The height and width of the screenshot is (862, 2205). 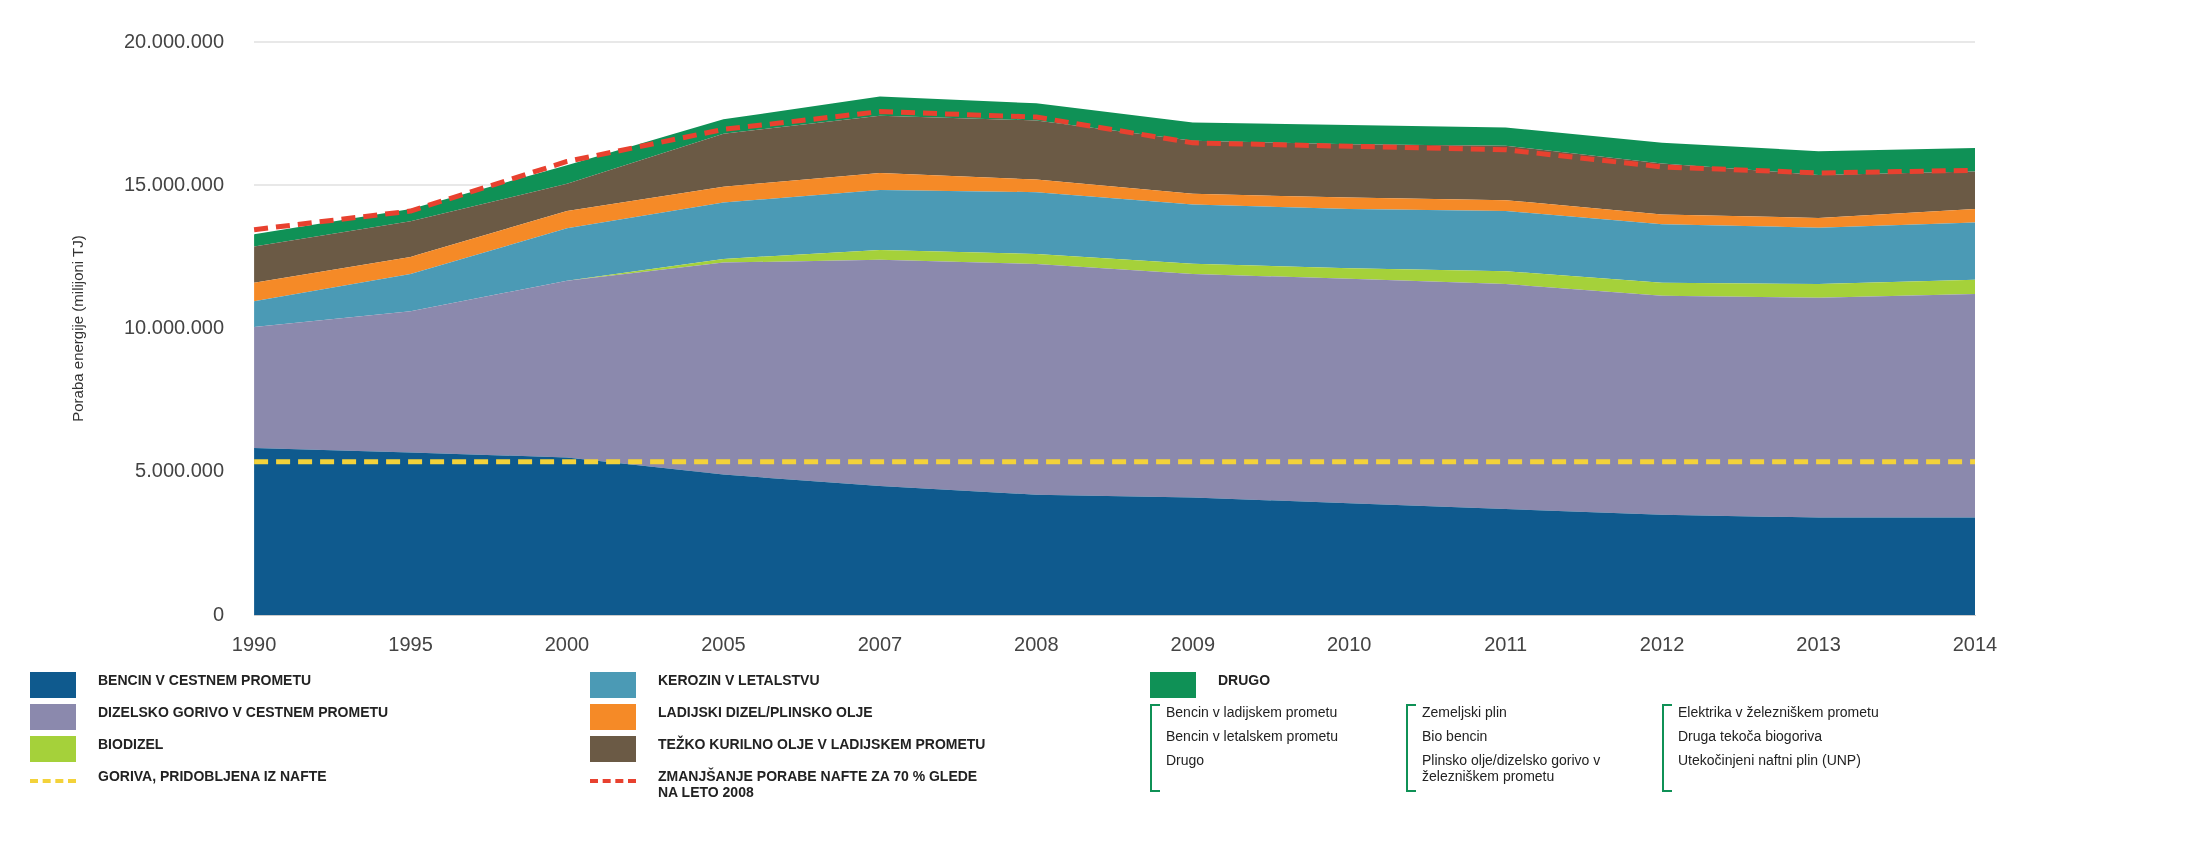 What do you see at coordinates (1193, 643) in the screenshot?
I see `x-tick-label: 2009` at bounding box center [1193, 643].